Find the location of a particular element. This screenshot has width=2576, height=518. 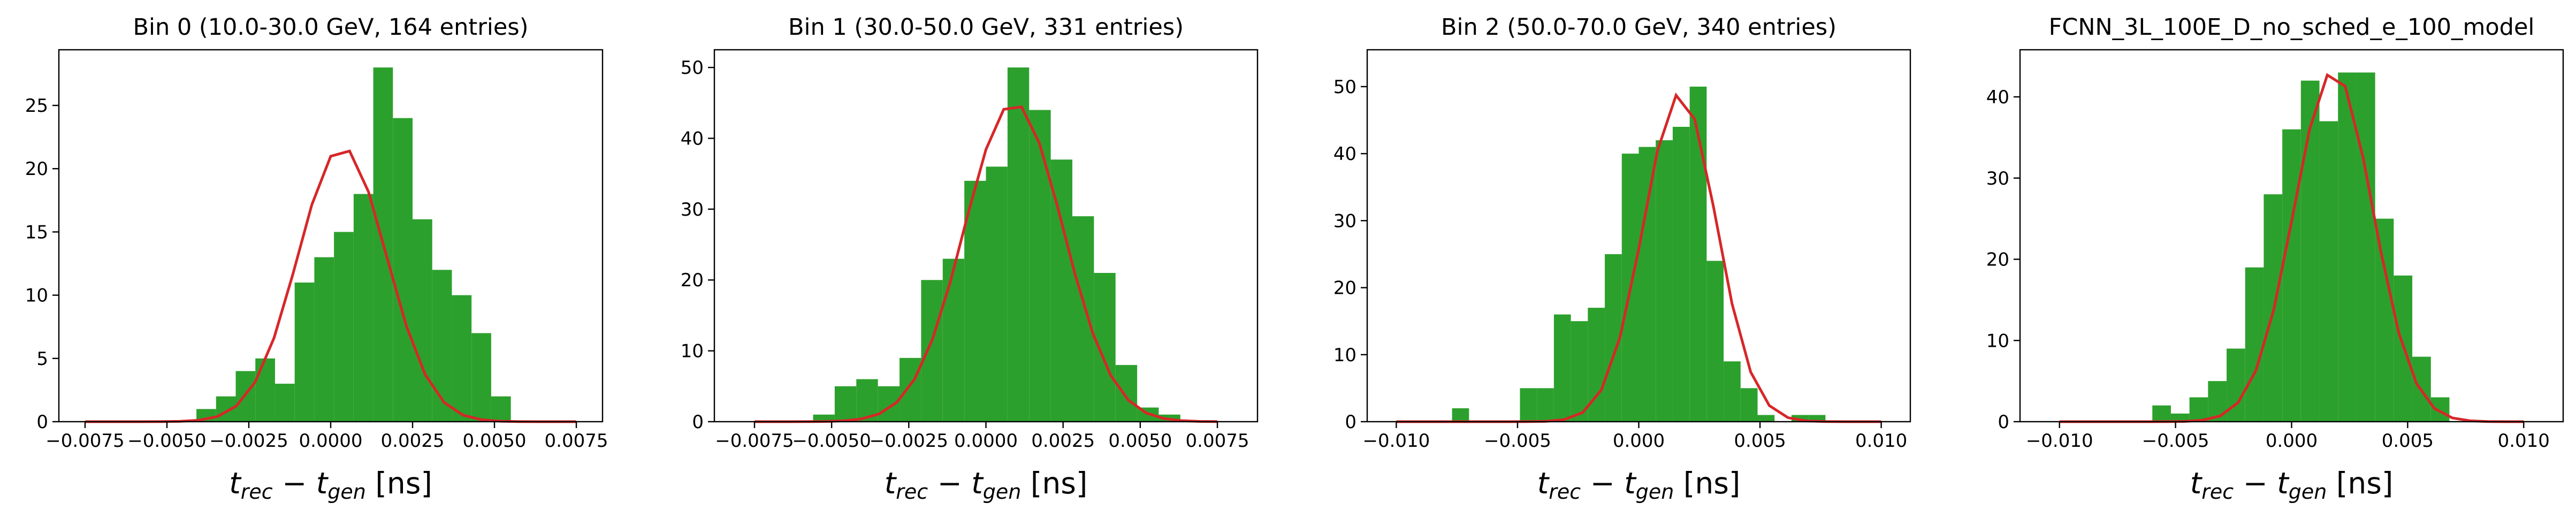

y-tick-label: 15 is located at coordinates (36, 233).